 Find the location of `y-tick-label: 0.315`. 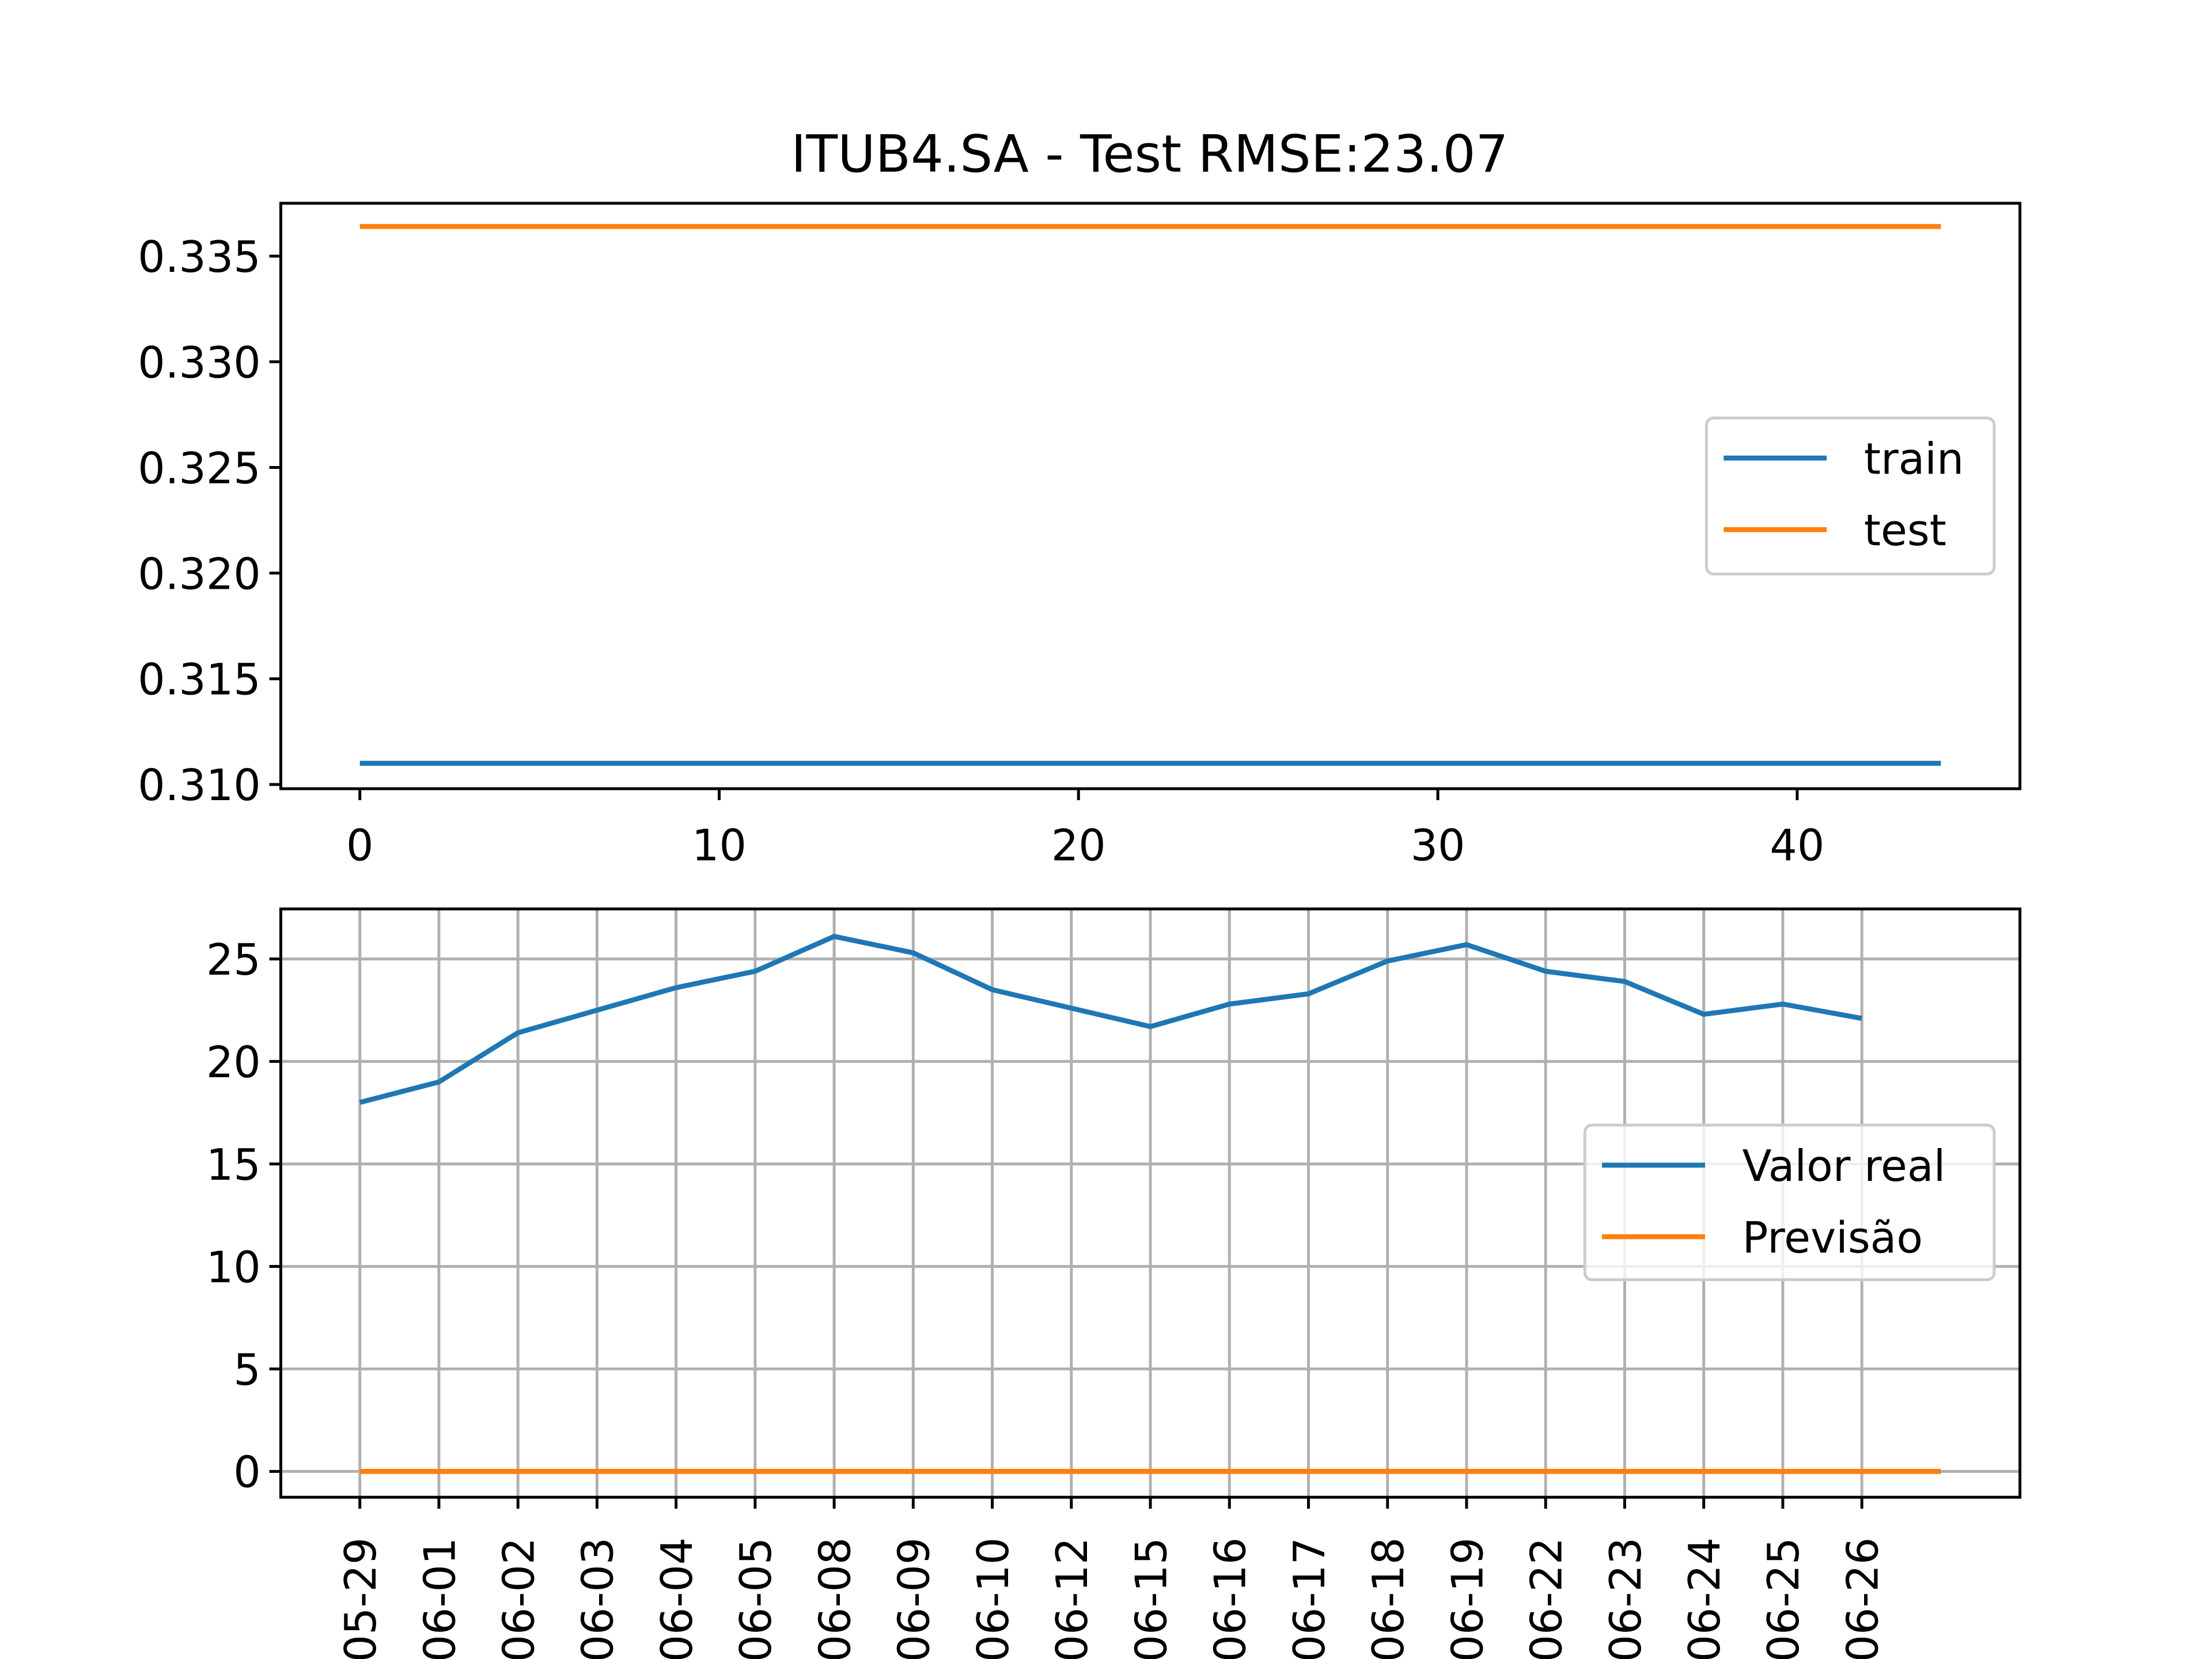

y-tick-label: 0.315 is located at coordinates (199, 680).